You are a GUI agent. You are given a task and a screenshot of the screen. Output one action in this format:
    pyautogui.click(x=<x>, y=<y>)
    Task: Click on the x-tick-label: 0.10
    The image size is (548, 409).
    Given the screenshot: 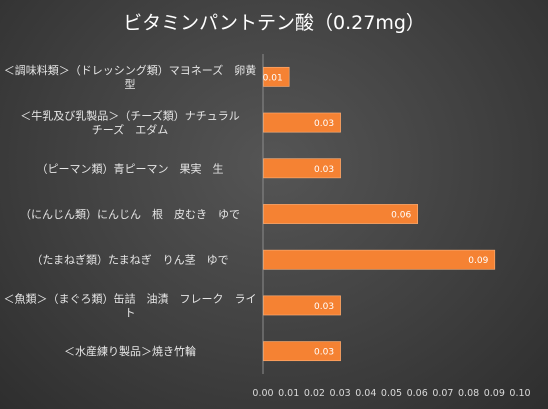 What is the action you would take?
    pyautogui.click(x=519, y=393)
    